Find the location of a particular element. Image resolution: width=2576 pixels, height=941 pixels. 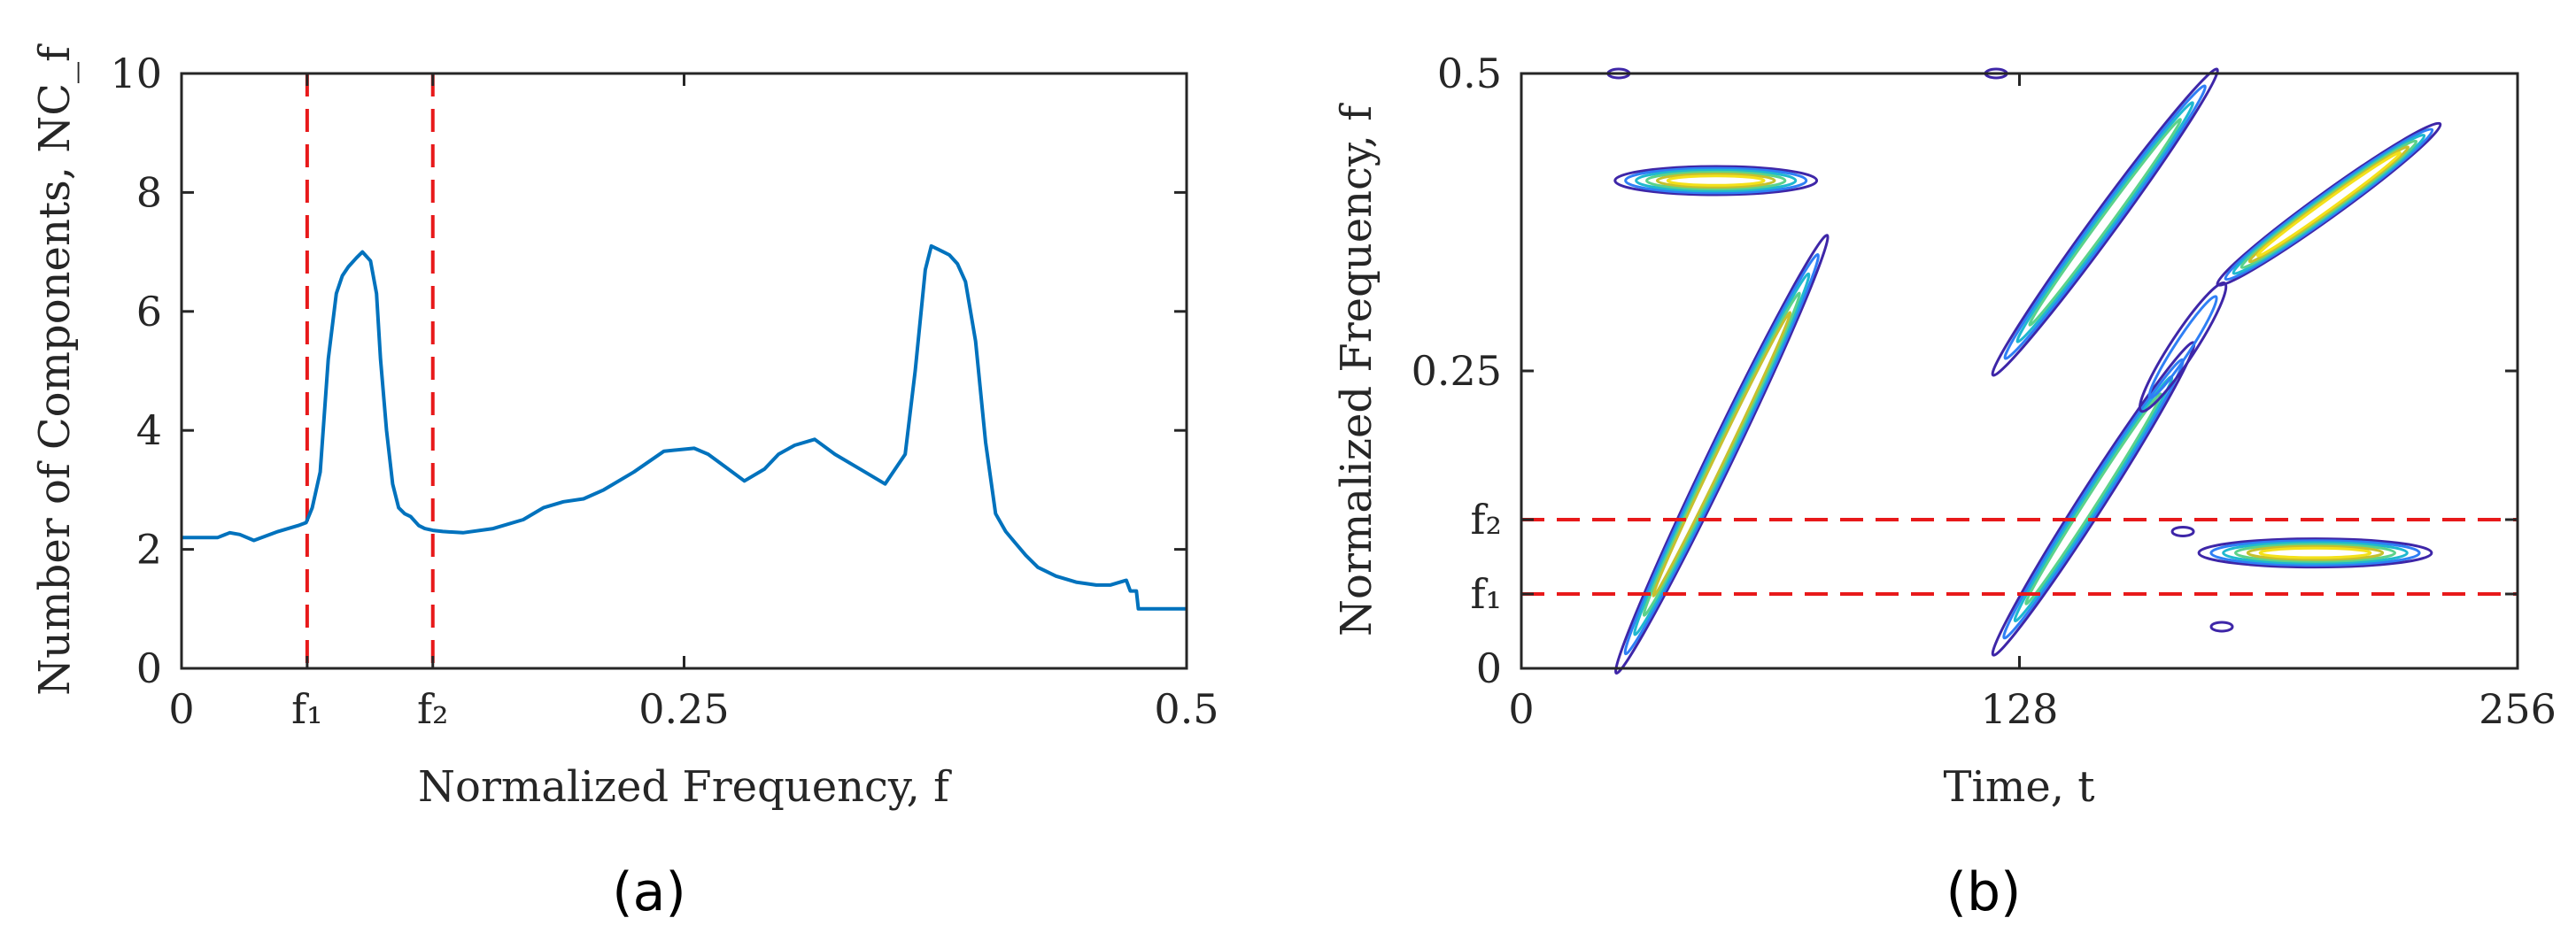

panel-a-y-tick-label: 0 is located at coordinates (149, 668).